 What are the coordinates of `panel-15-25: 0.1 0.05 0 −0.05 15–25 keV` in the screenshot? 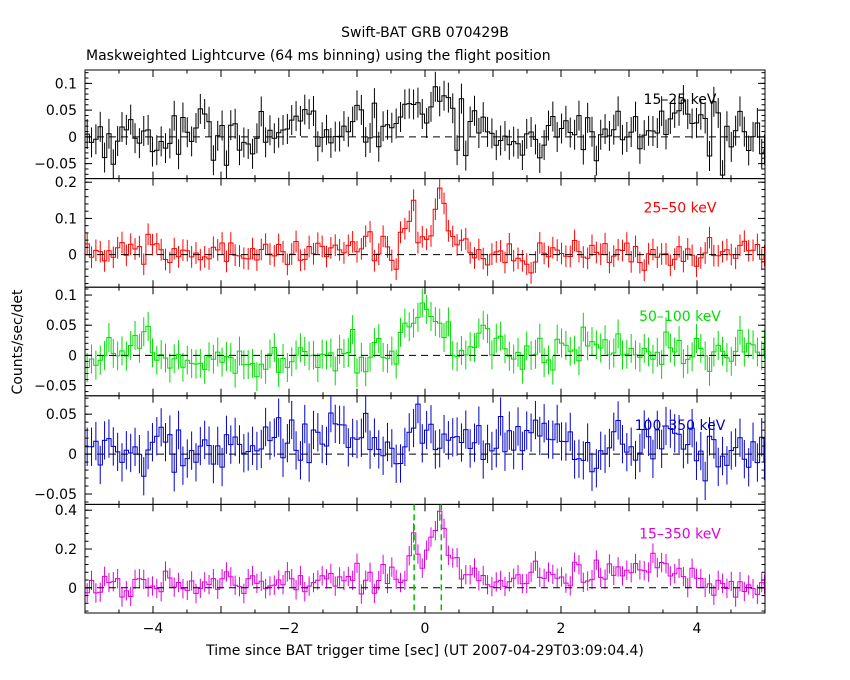 It's located at (400, 124).